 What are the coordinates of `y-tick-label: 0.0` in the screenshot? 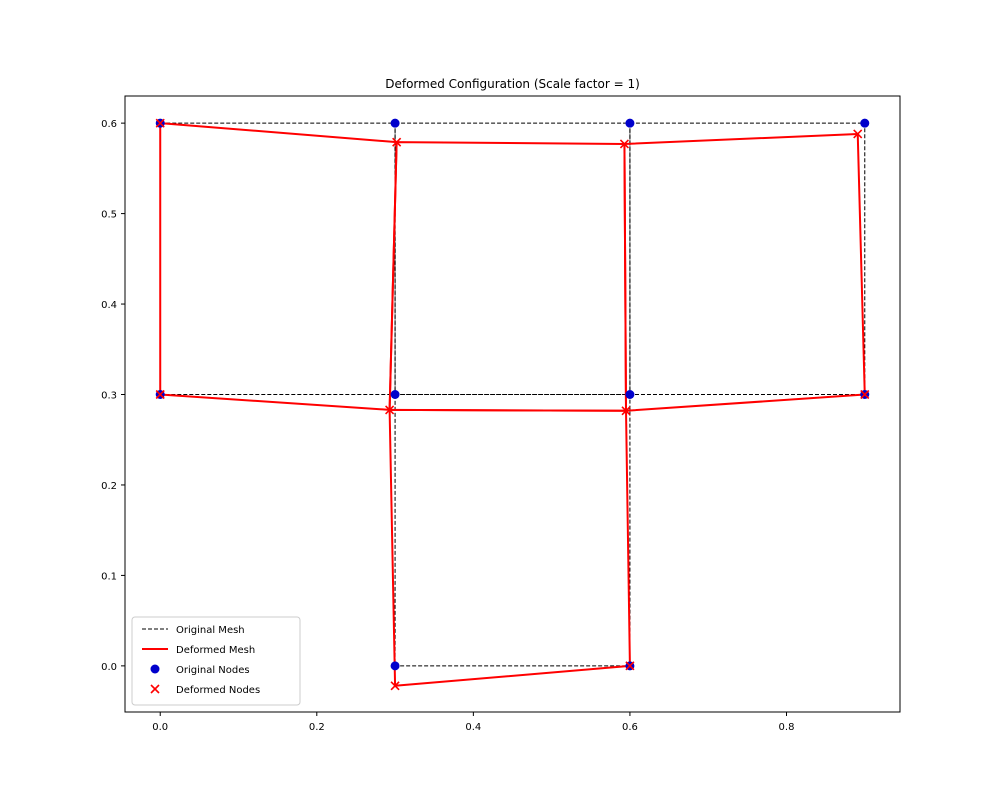 It's located at (109, 667).